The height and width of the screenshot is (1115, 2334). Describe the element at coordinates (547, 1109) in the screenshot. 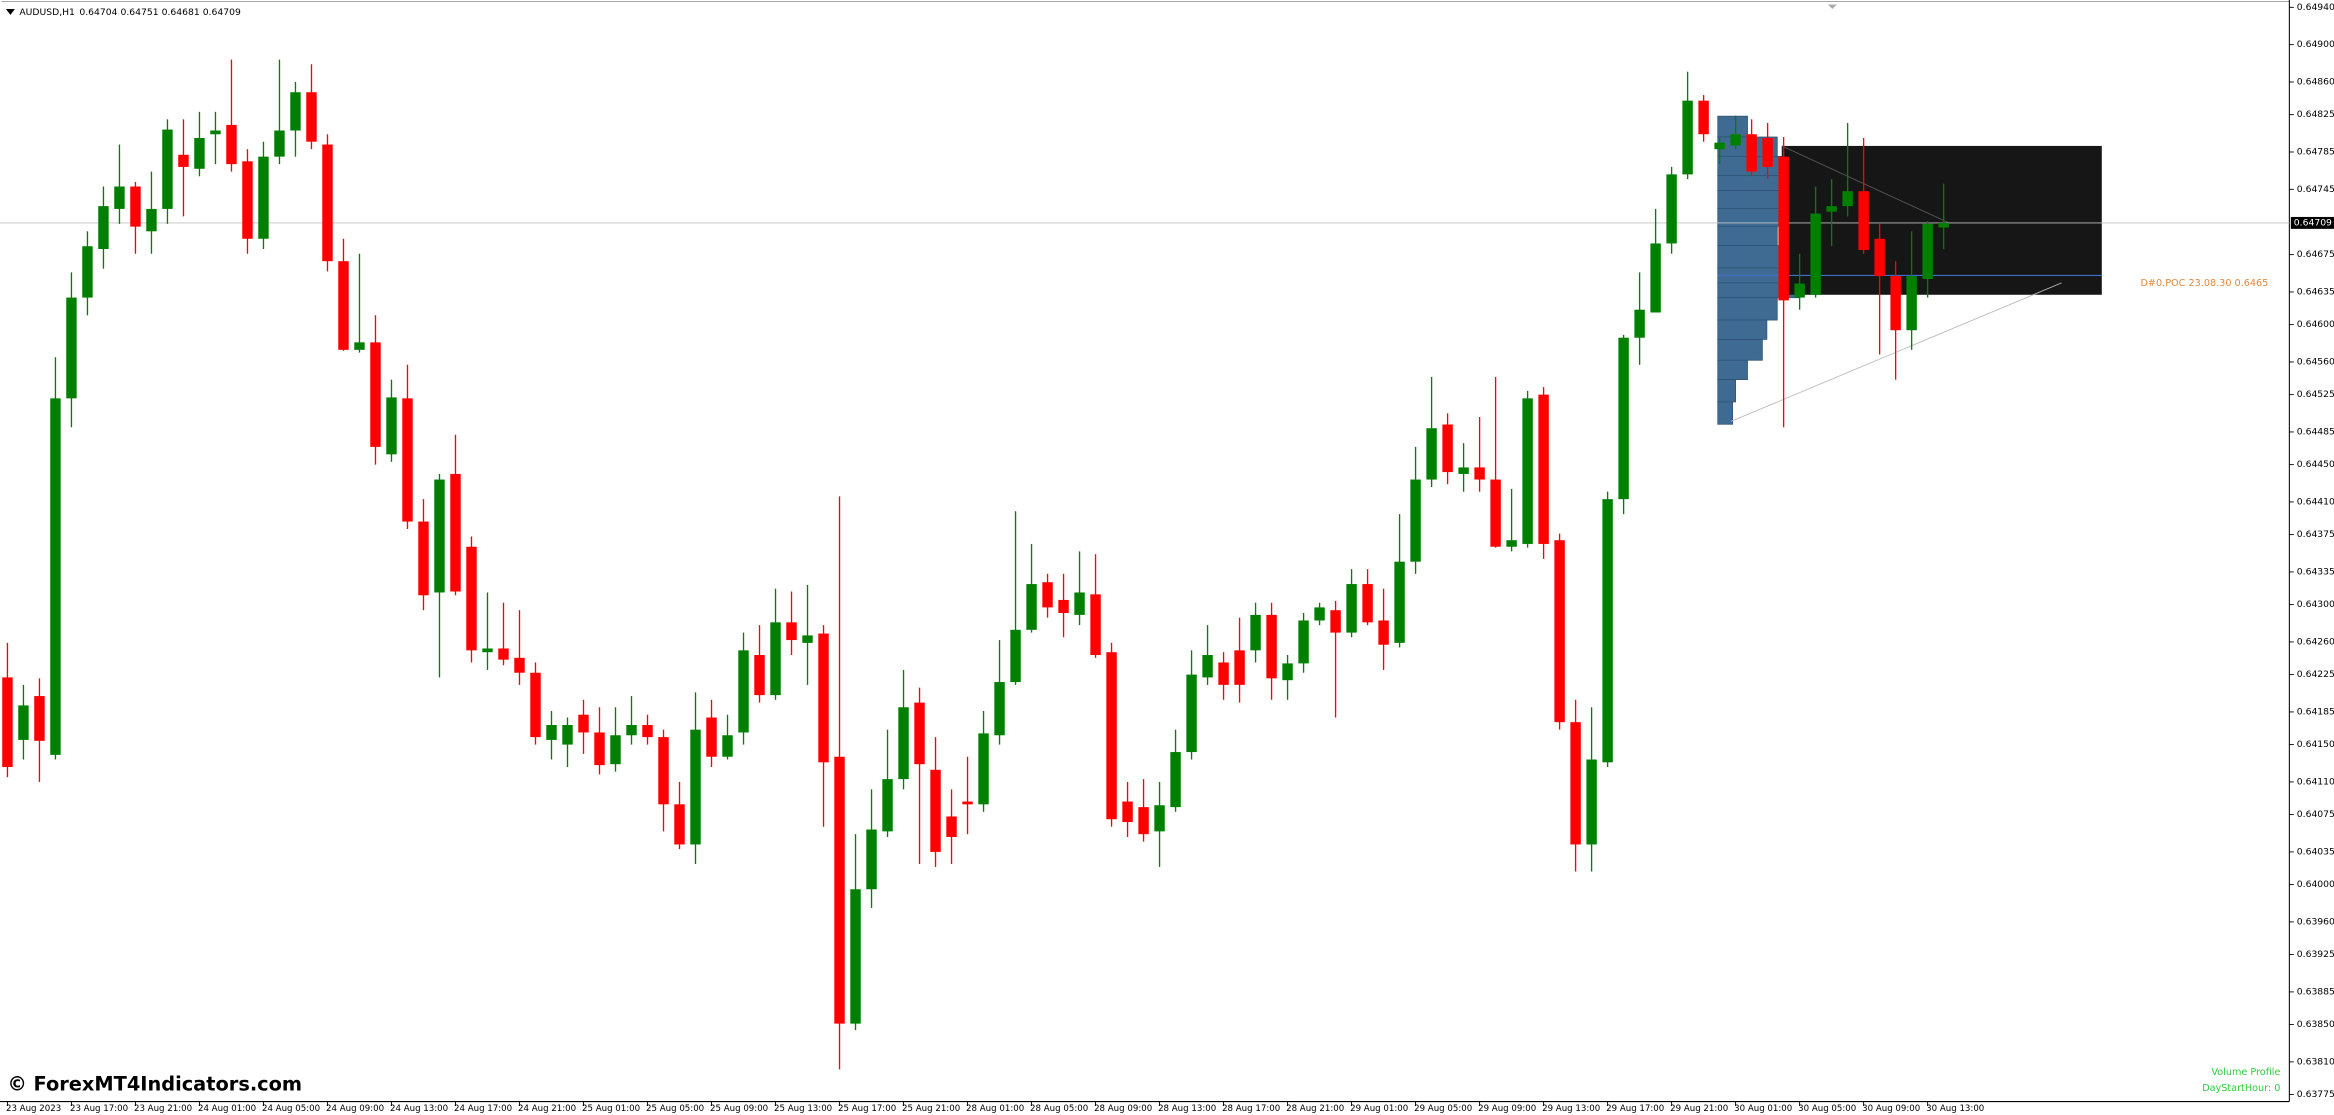

I see `x-tick-label: 24 Aug 21:00` at that location.